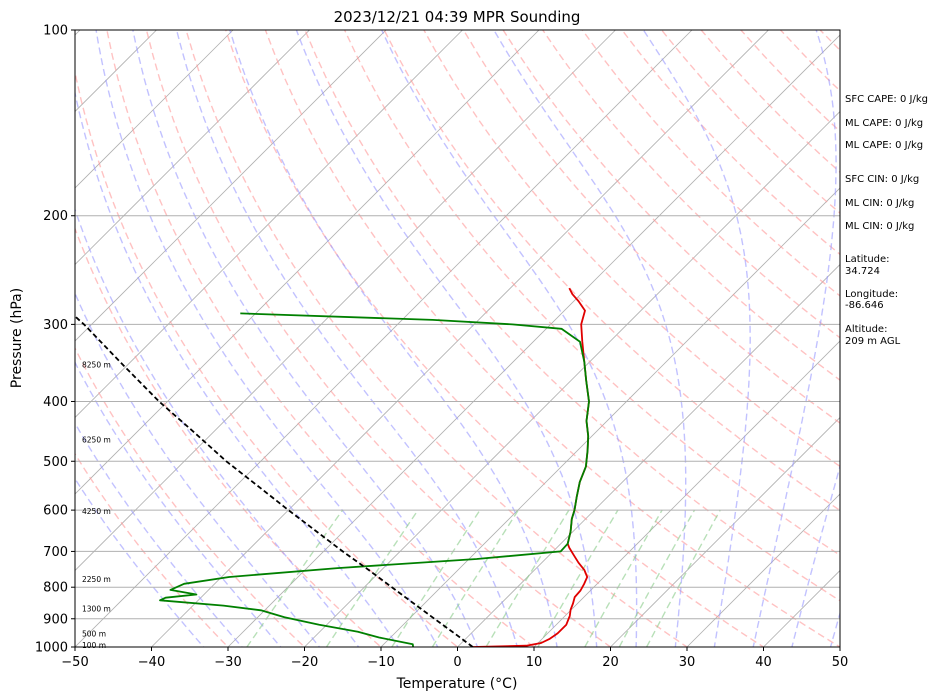 Image resolution: width=947 pixels, height=700 pixels. I want to click on ml-cape-text-2: ML CAPE: 0 J/kg, so click(884, 145).